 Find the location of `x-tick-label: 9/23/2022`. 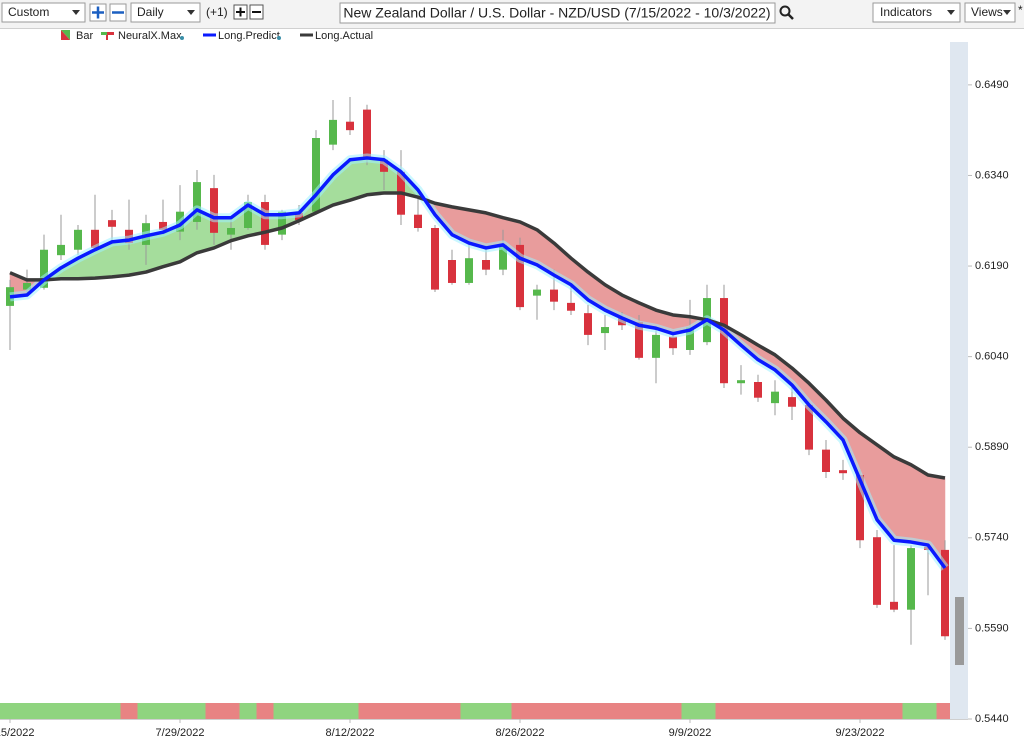

x-tick-label: 9/23/2022 is located at coordinates (860, 733).